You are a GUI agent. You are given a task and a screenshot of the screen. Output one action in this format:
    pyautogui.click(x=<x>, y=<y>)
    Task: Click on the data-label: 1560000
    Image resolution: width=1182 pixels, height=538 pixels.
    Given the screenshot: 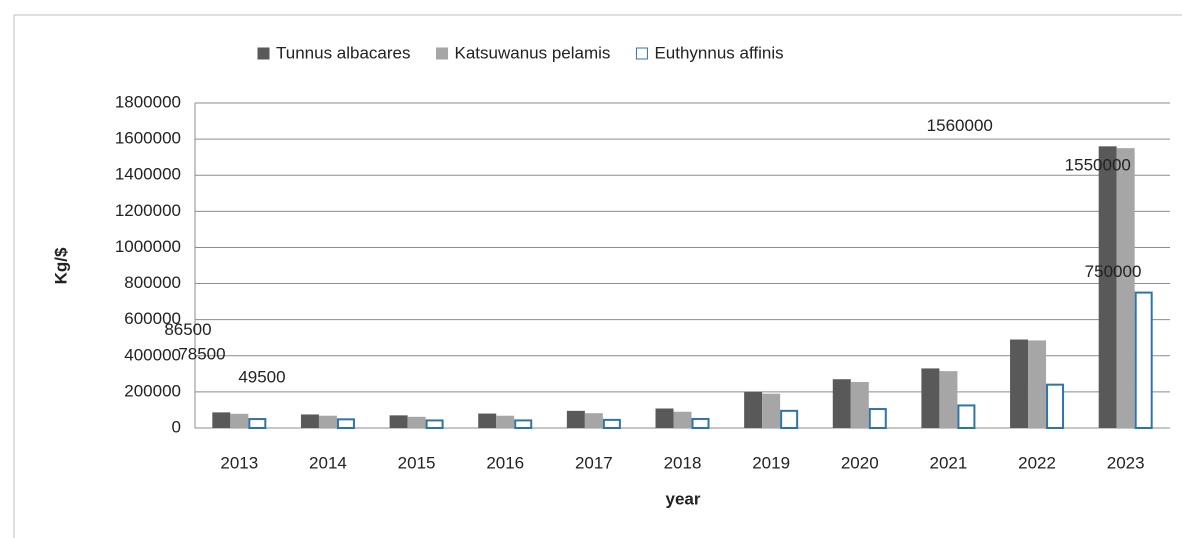 What is the action you would take?
    pyautogui.click(x=960, y=125)
    